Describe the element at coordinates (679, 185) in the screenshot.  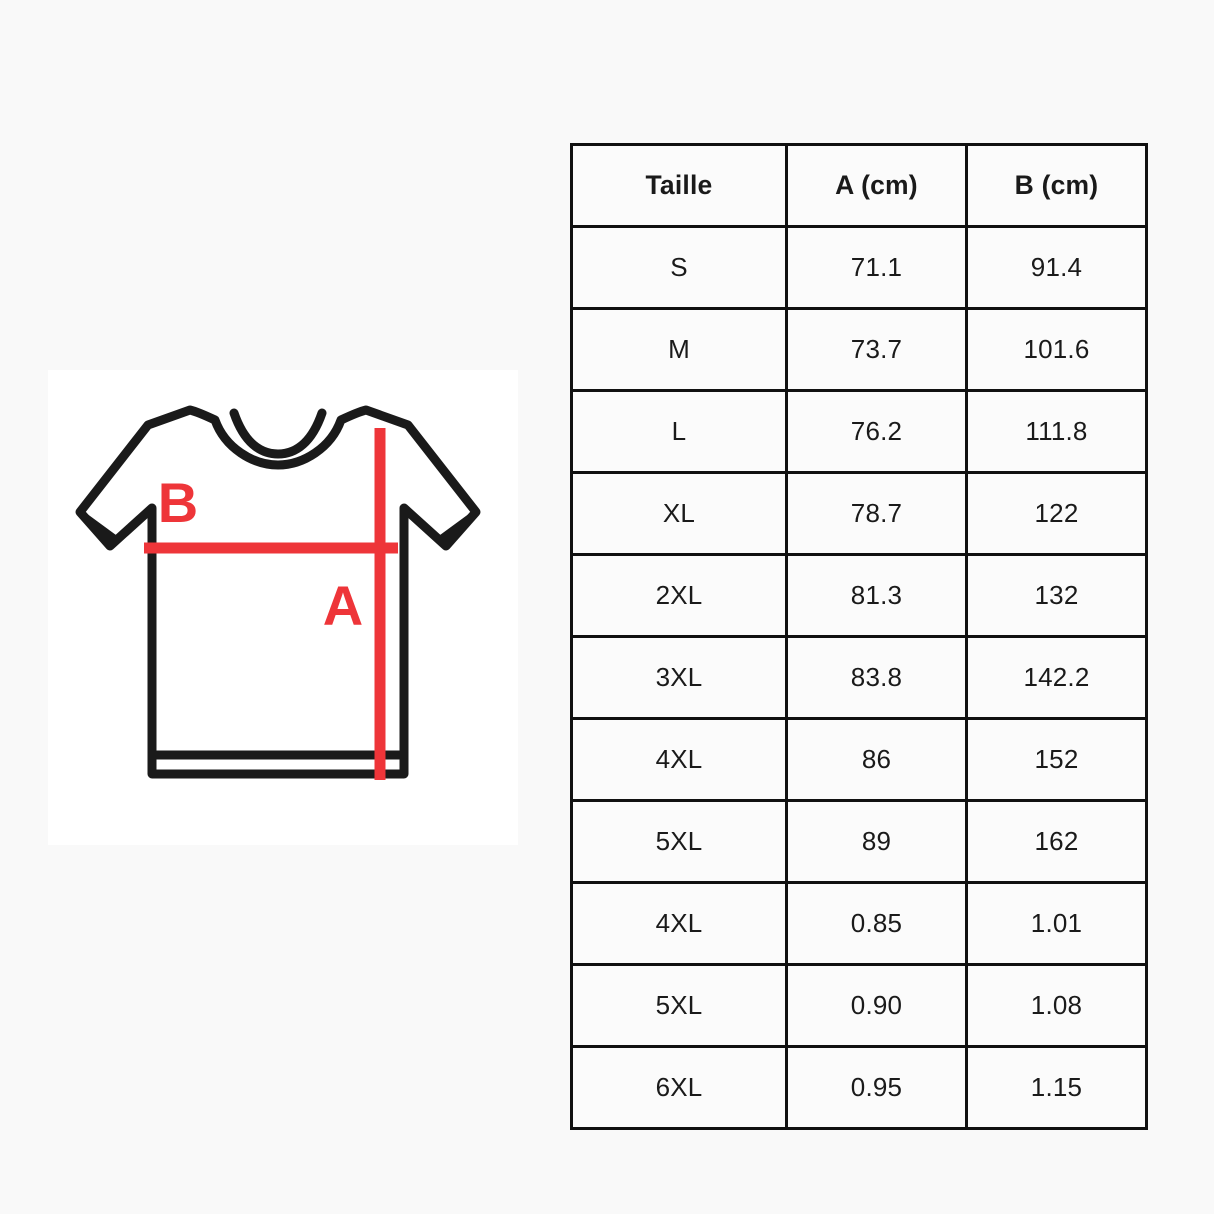
I see `column-header-size: Taille` at that location.